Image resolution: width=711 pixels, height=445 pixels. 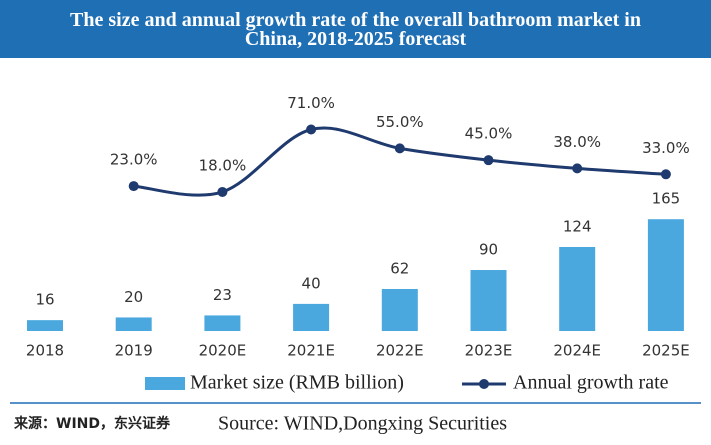 I want to click on source: Source: WIND,Dongxing Securities, so click(x=362, y=424).